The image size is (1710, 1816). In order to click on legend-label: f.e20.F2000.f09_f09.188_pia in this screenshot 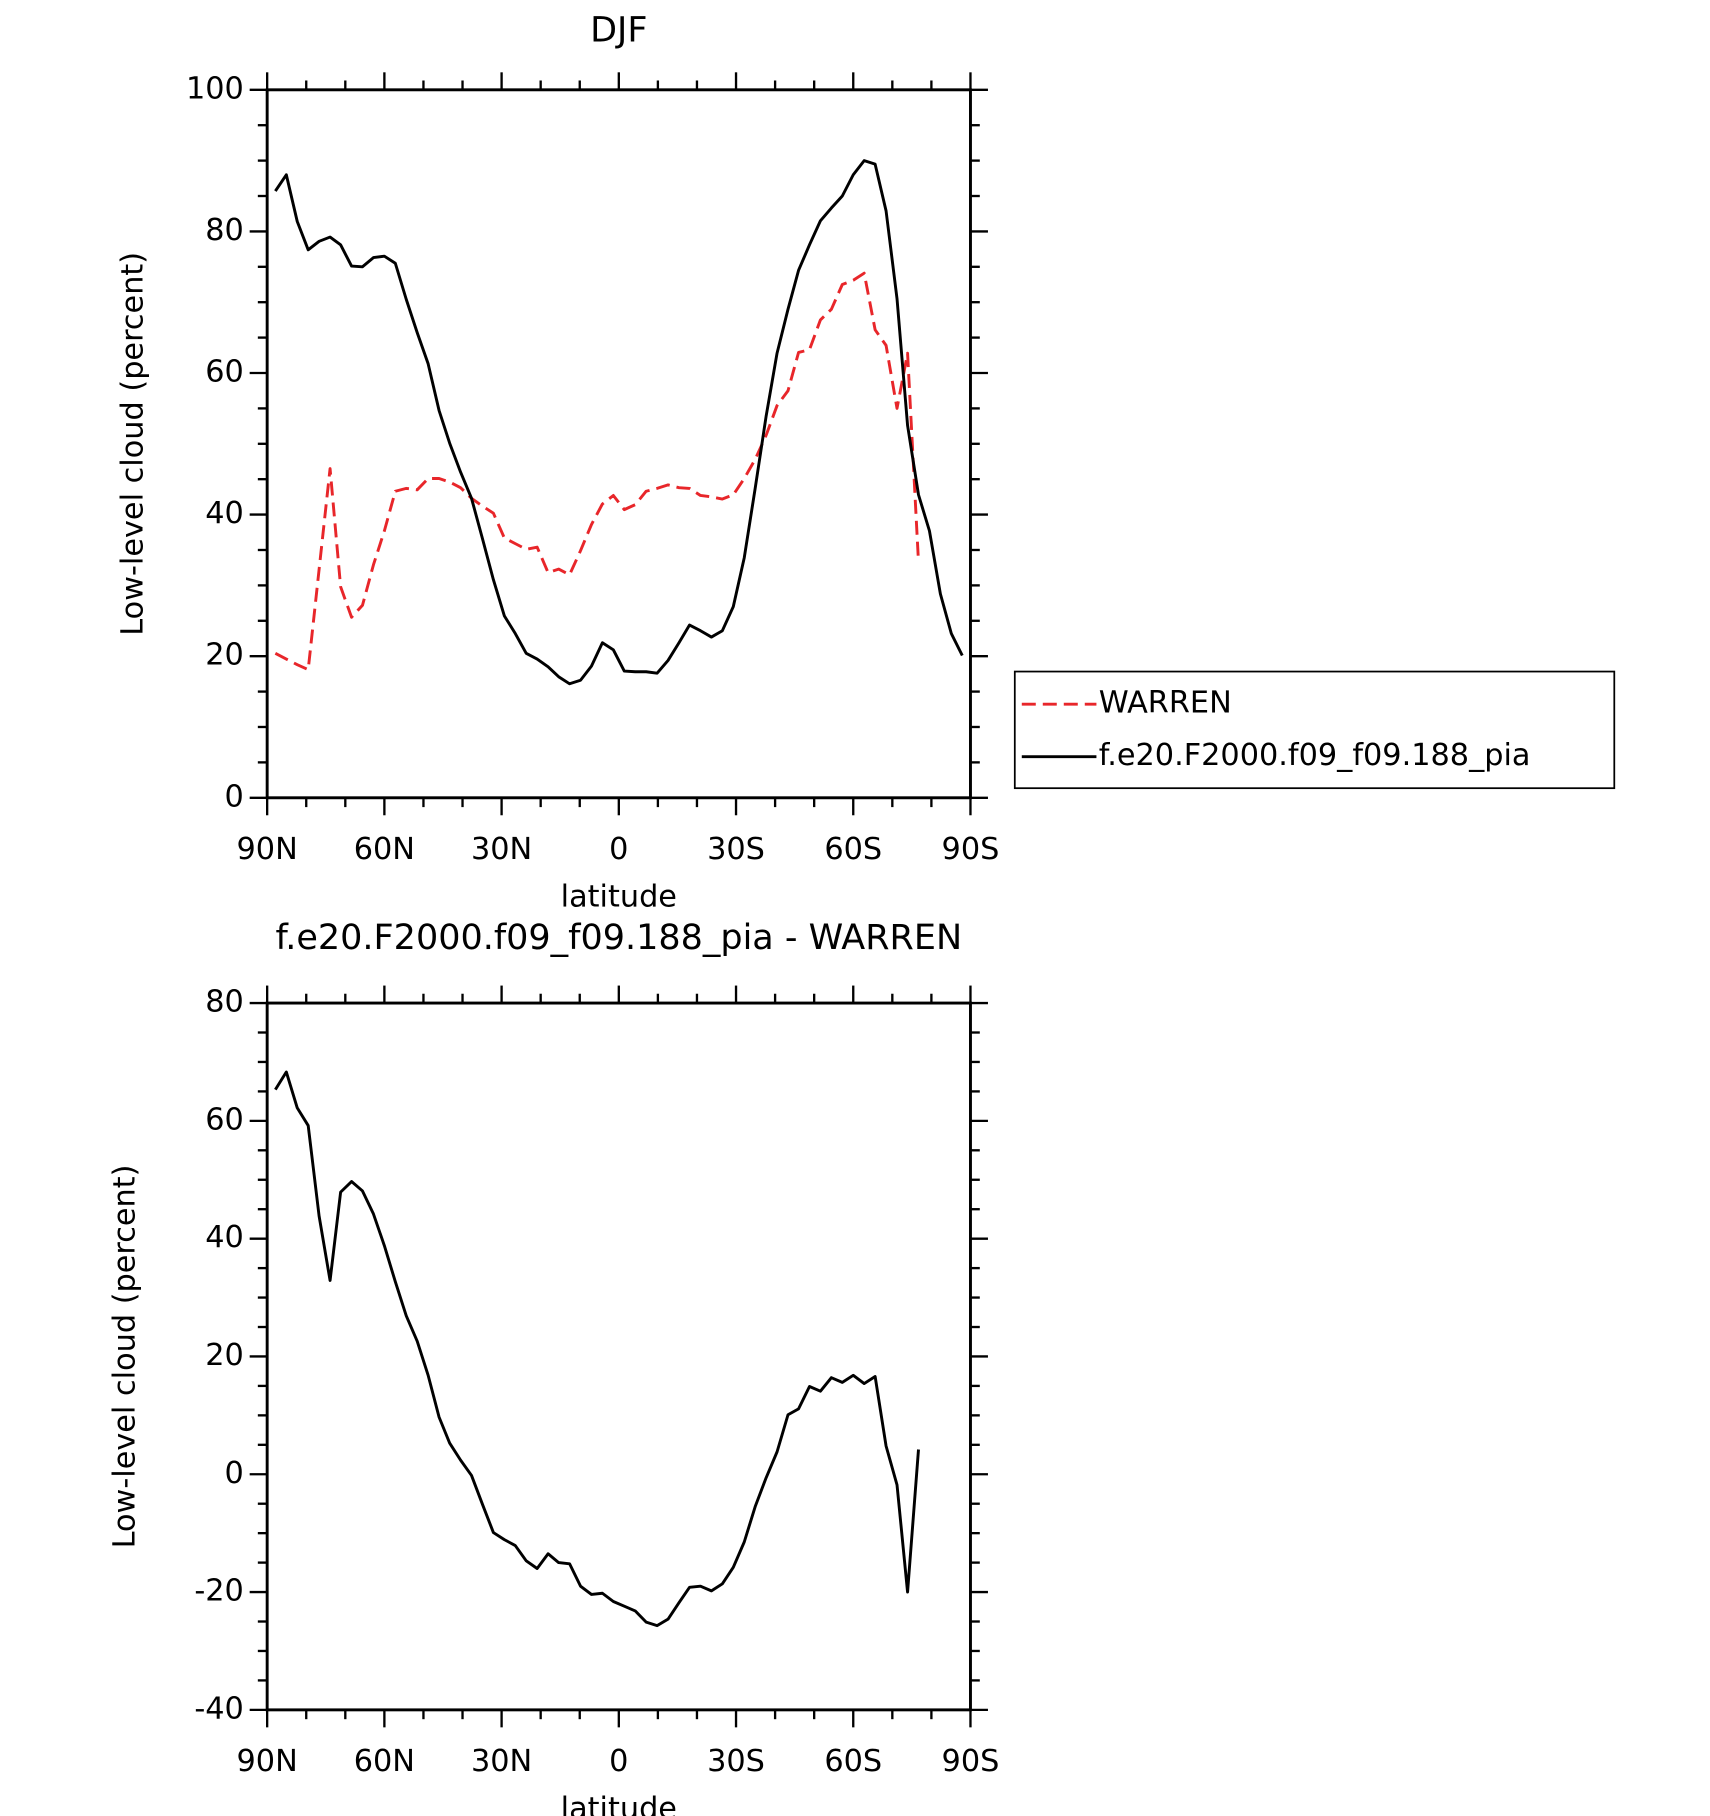, I will do `click(1315, 755)`.